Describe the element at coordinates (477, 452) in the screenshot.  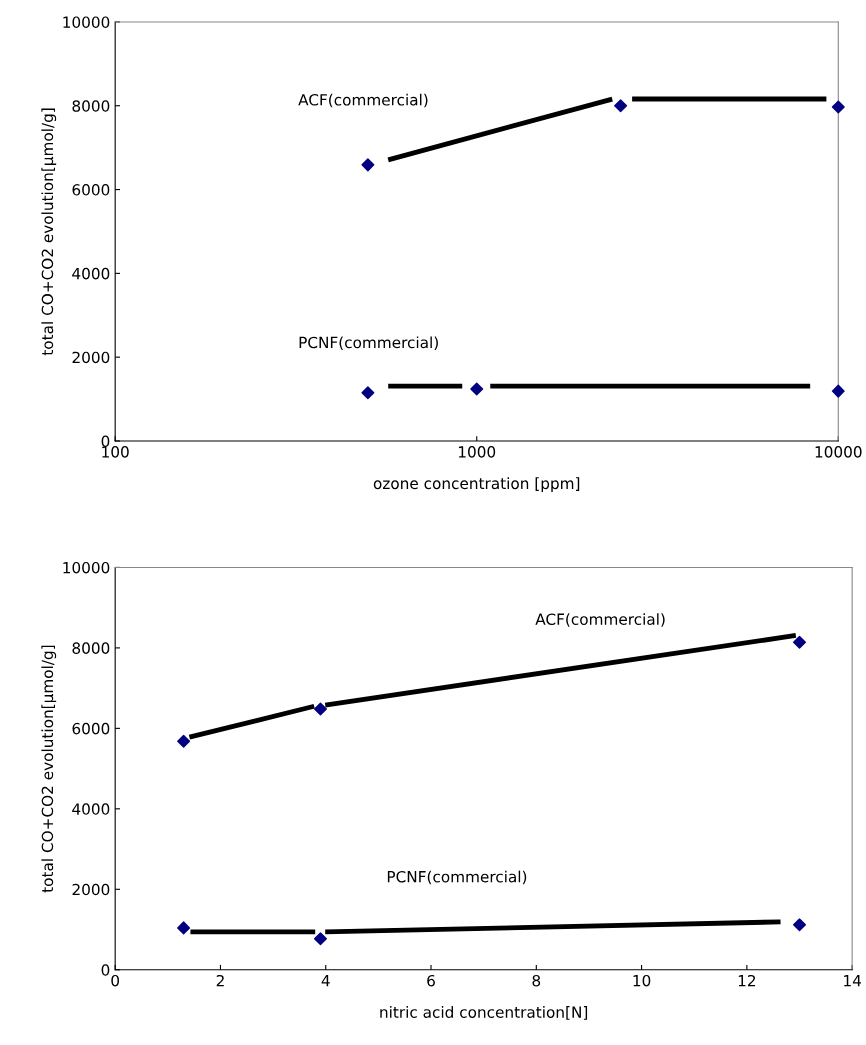
I see `x-tick-label: 1000` at that location.